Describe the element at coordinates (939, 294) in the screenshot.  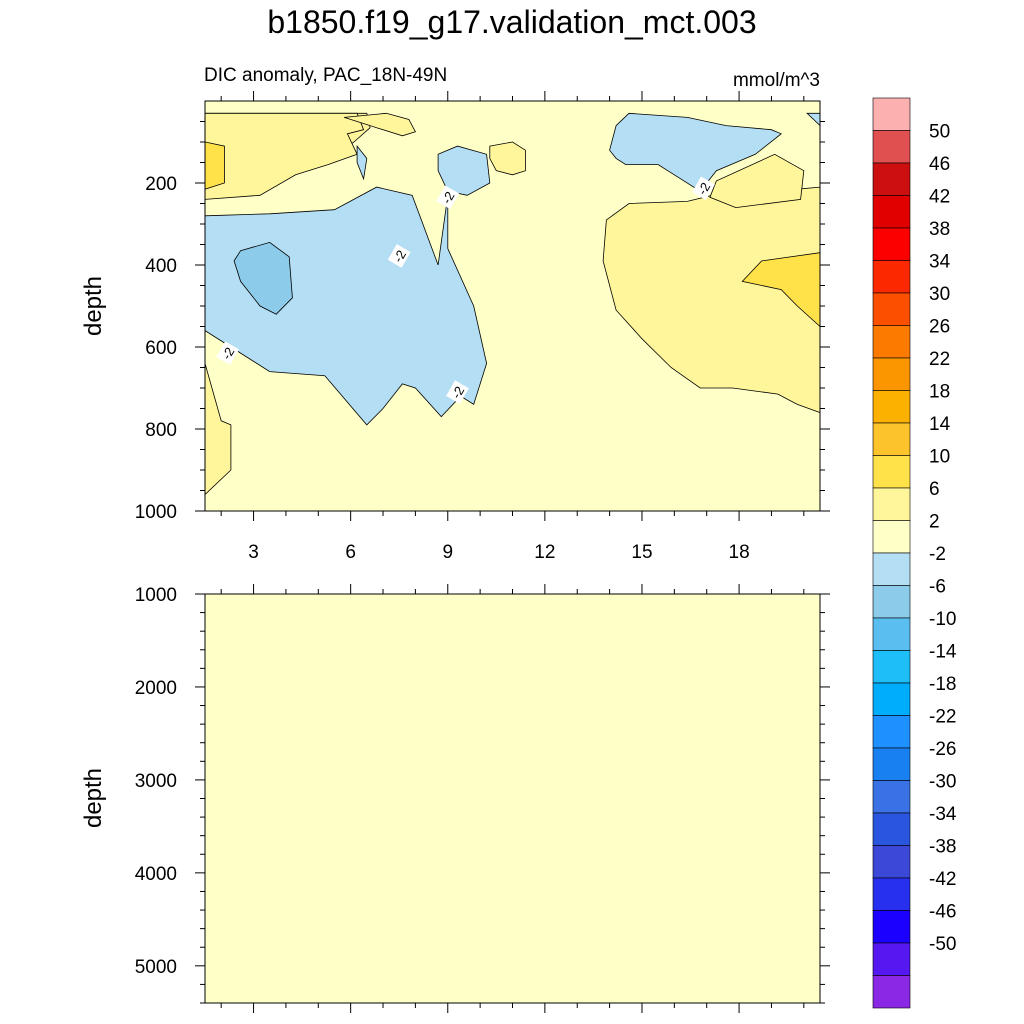
I see `colorbar-label-5: 30` at that location.